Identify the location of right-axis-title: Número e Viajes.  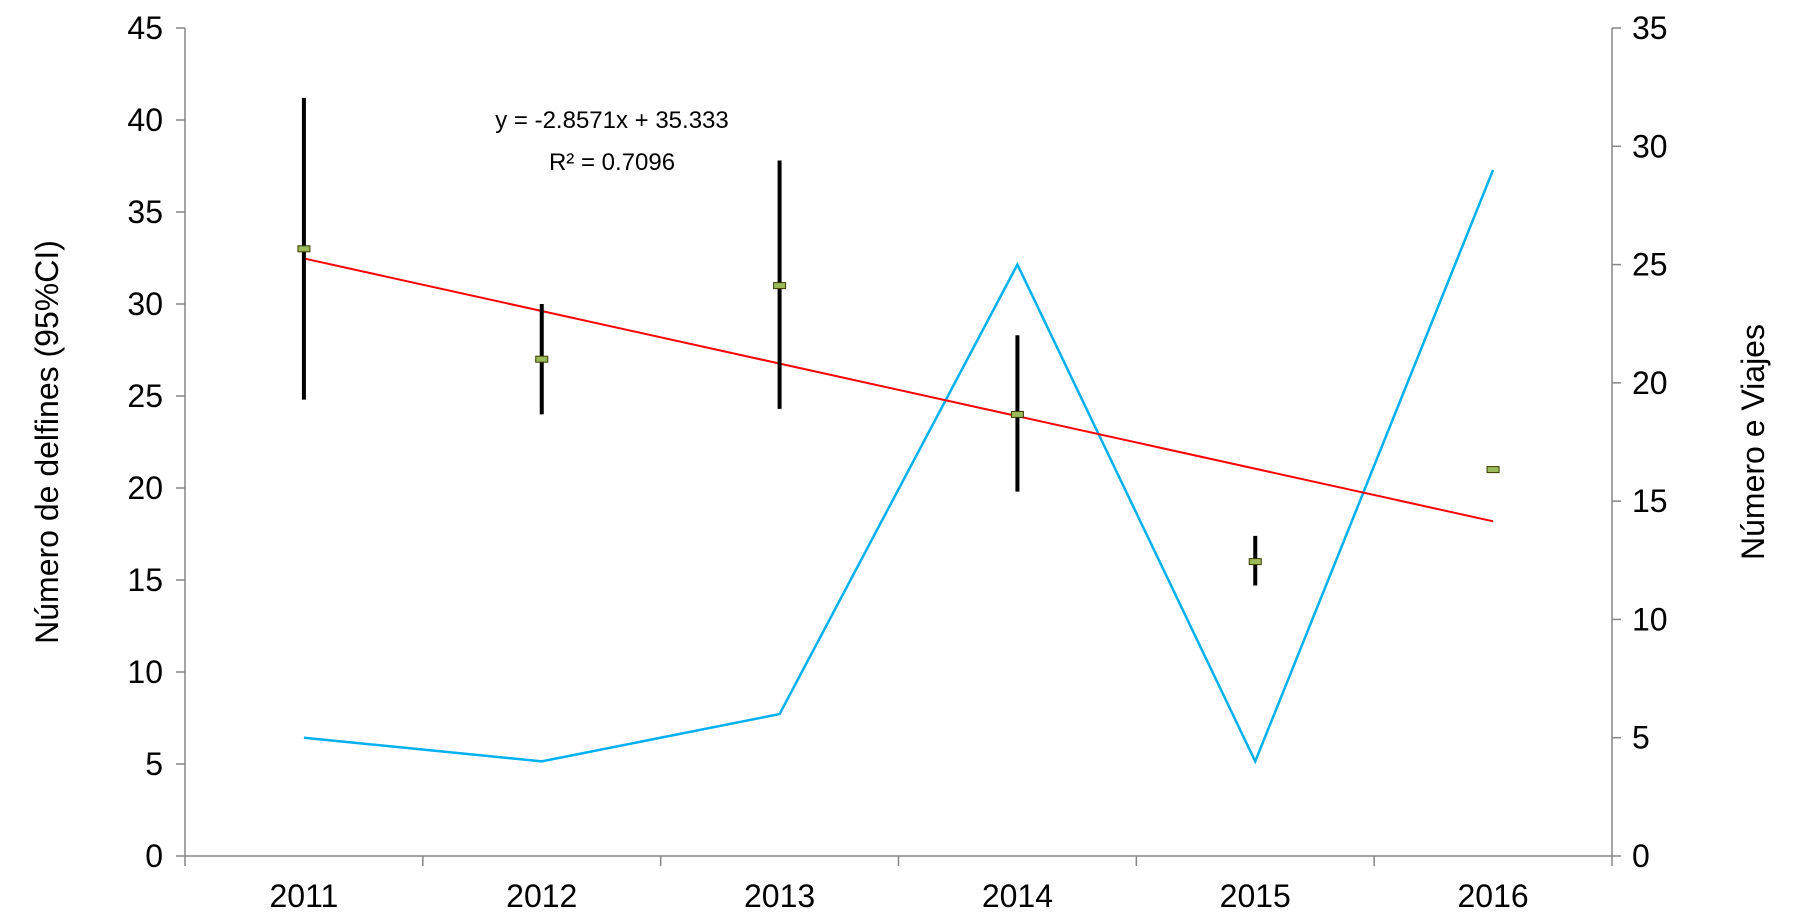
(1753, 442).